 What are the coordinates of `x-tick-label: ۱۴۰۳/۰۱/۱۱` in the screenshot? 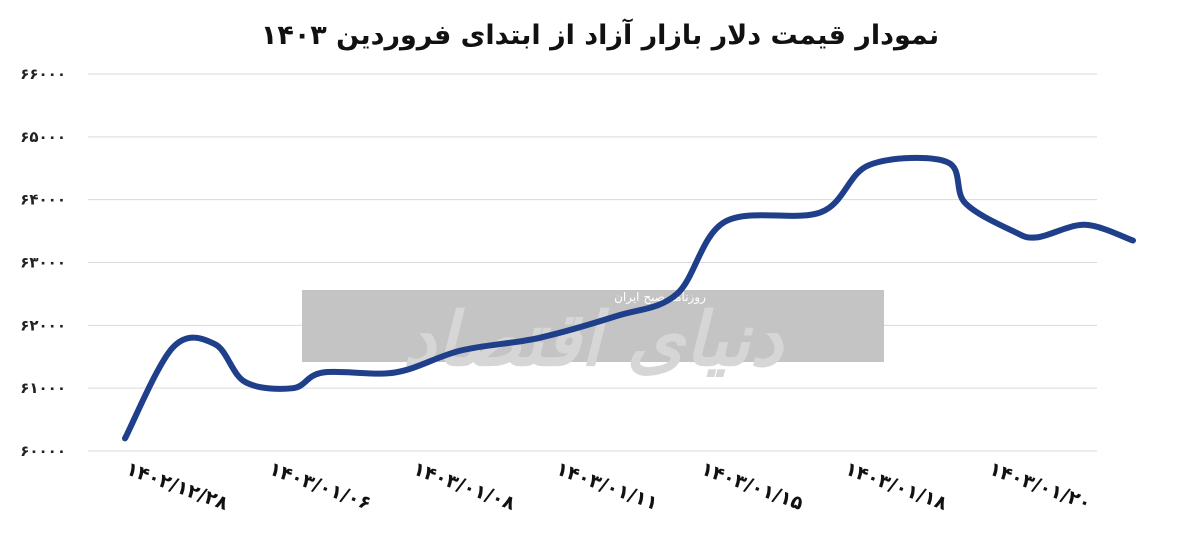 It's located at (607, 486).